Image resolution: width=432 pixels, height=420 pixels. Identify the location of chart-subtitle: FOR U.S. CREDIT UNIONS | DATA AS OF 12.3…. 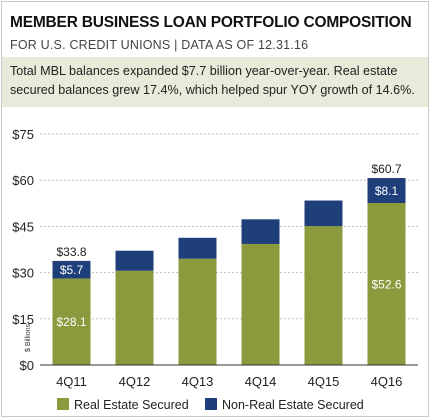
(159, 45).